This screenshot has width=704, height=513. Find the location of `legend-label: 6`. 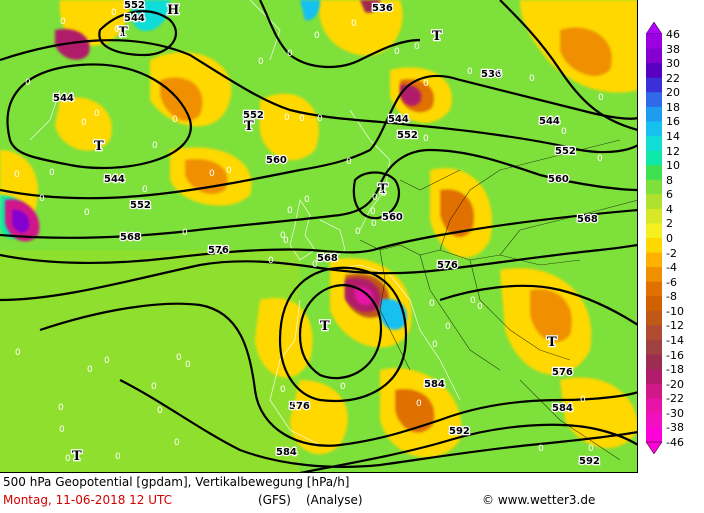

legend-label: 6 is located at coordinates (669, 195).